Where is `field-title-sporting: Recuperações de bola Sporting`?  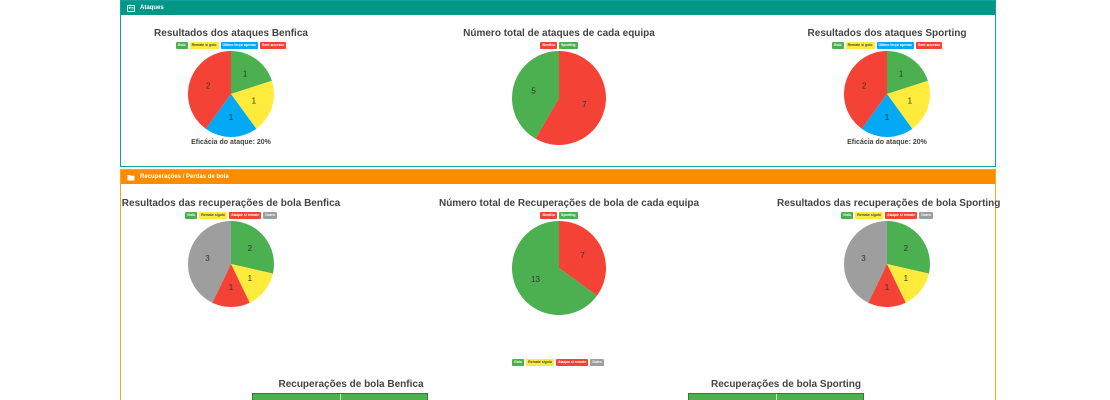 field-title-sporting: Recuperações de bola Sporting is located at coordinates (786, 384).